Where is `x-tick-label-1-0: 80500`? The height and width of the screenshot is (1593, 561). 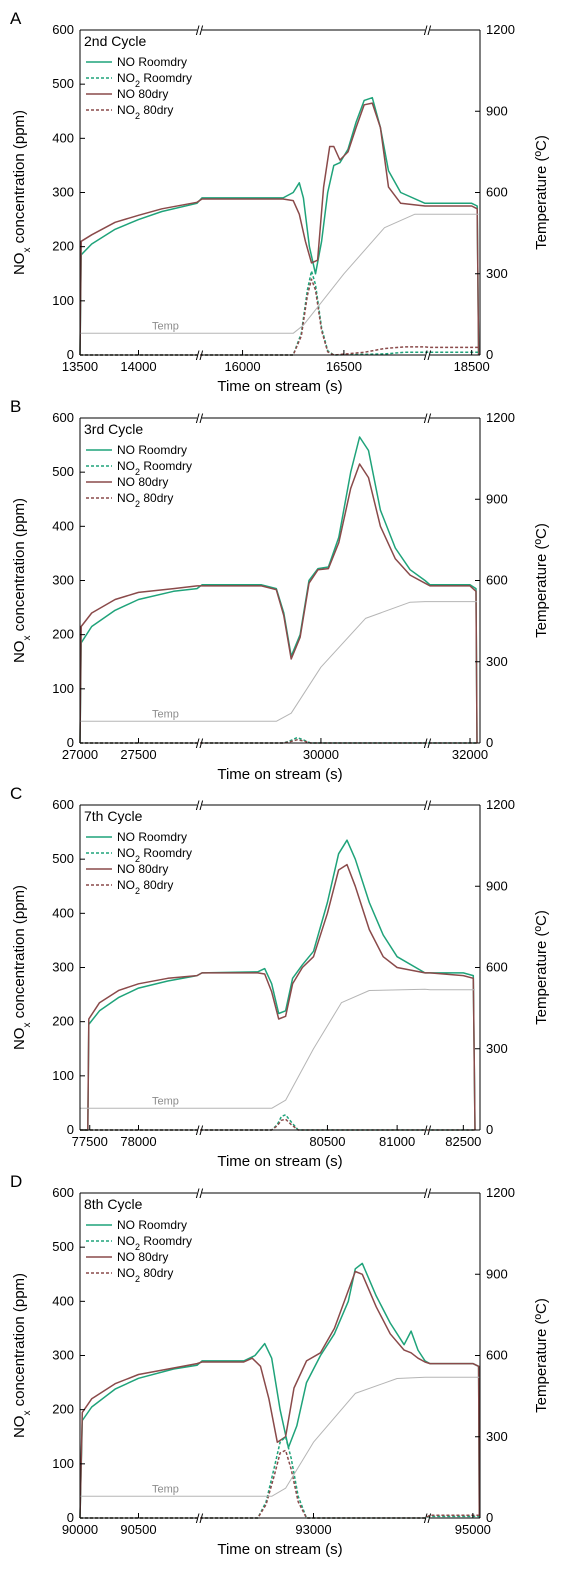 x-tick-label-1-0: 80500 is located at coordinates (327, 1141).